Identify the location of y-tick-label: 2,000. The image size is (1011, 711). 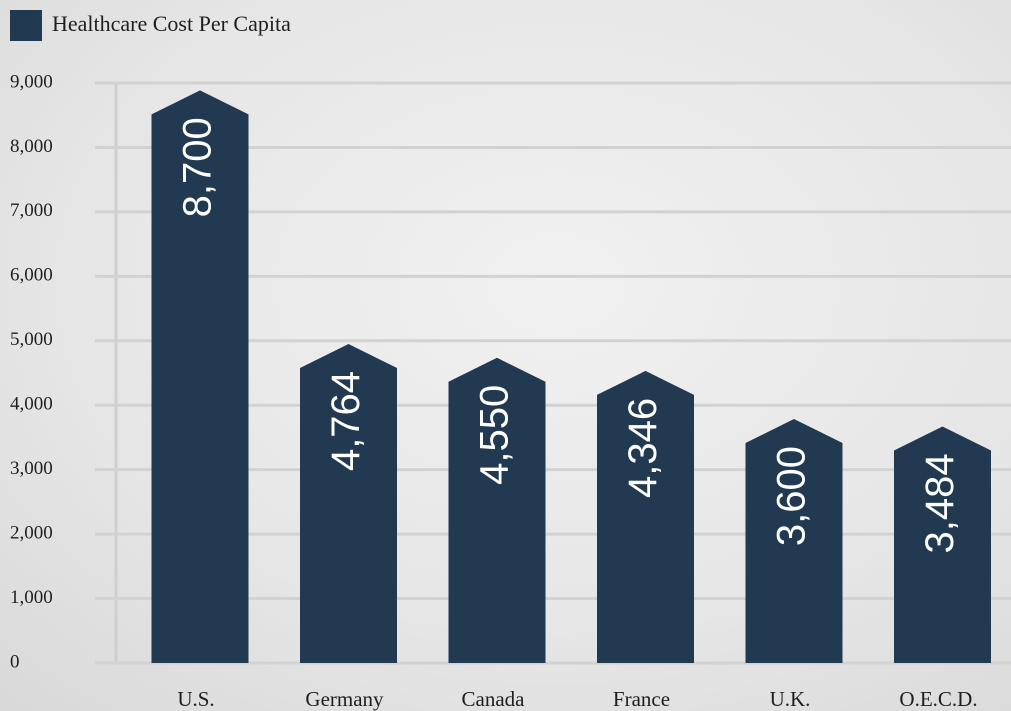
(31, 532).